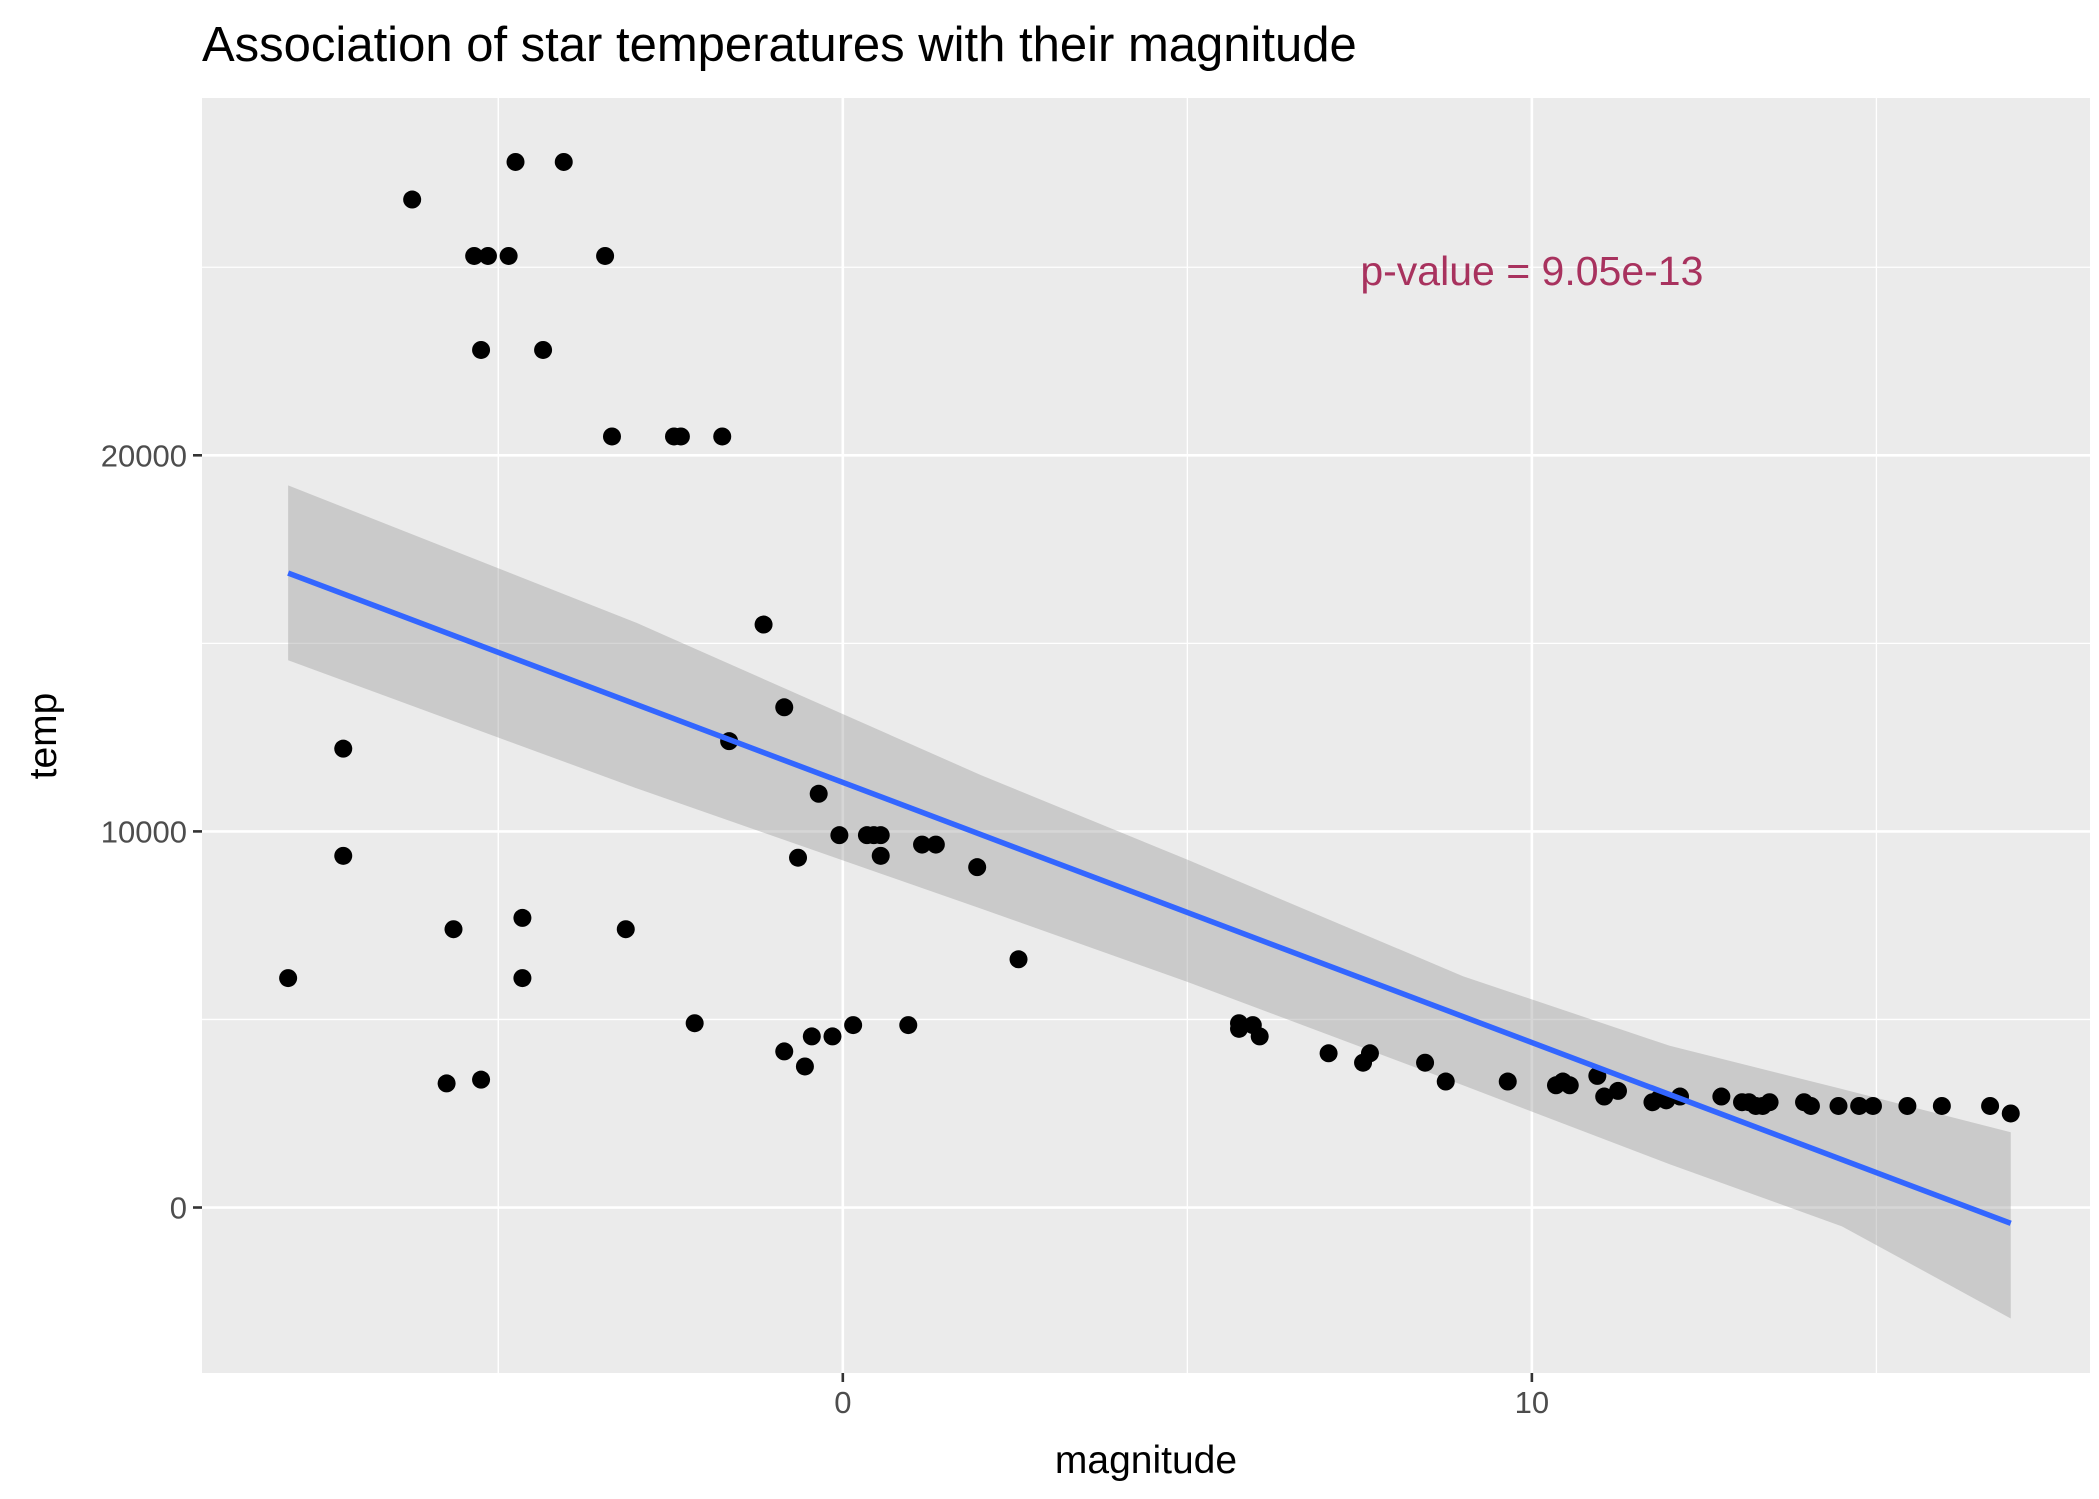 The height and width of the screenshot is (1499, 2099). I want to click on y-tick-label: 0, so click(178, 1208).